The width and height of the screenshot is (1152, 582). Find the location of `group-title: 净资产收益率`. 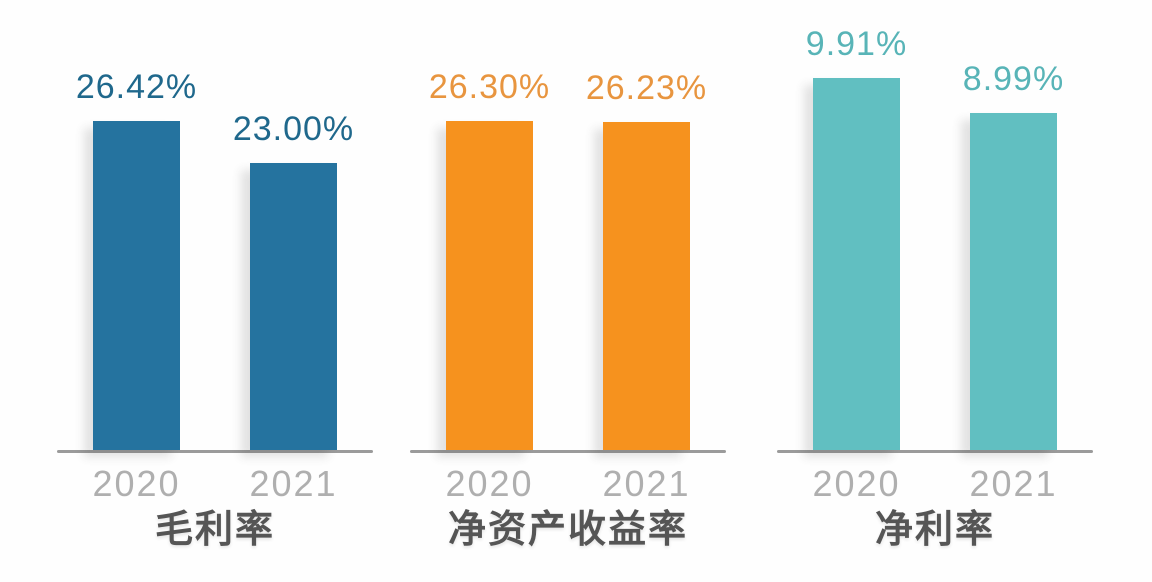

group-title: 净资产收益率 is located at coordinates (567, 530).